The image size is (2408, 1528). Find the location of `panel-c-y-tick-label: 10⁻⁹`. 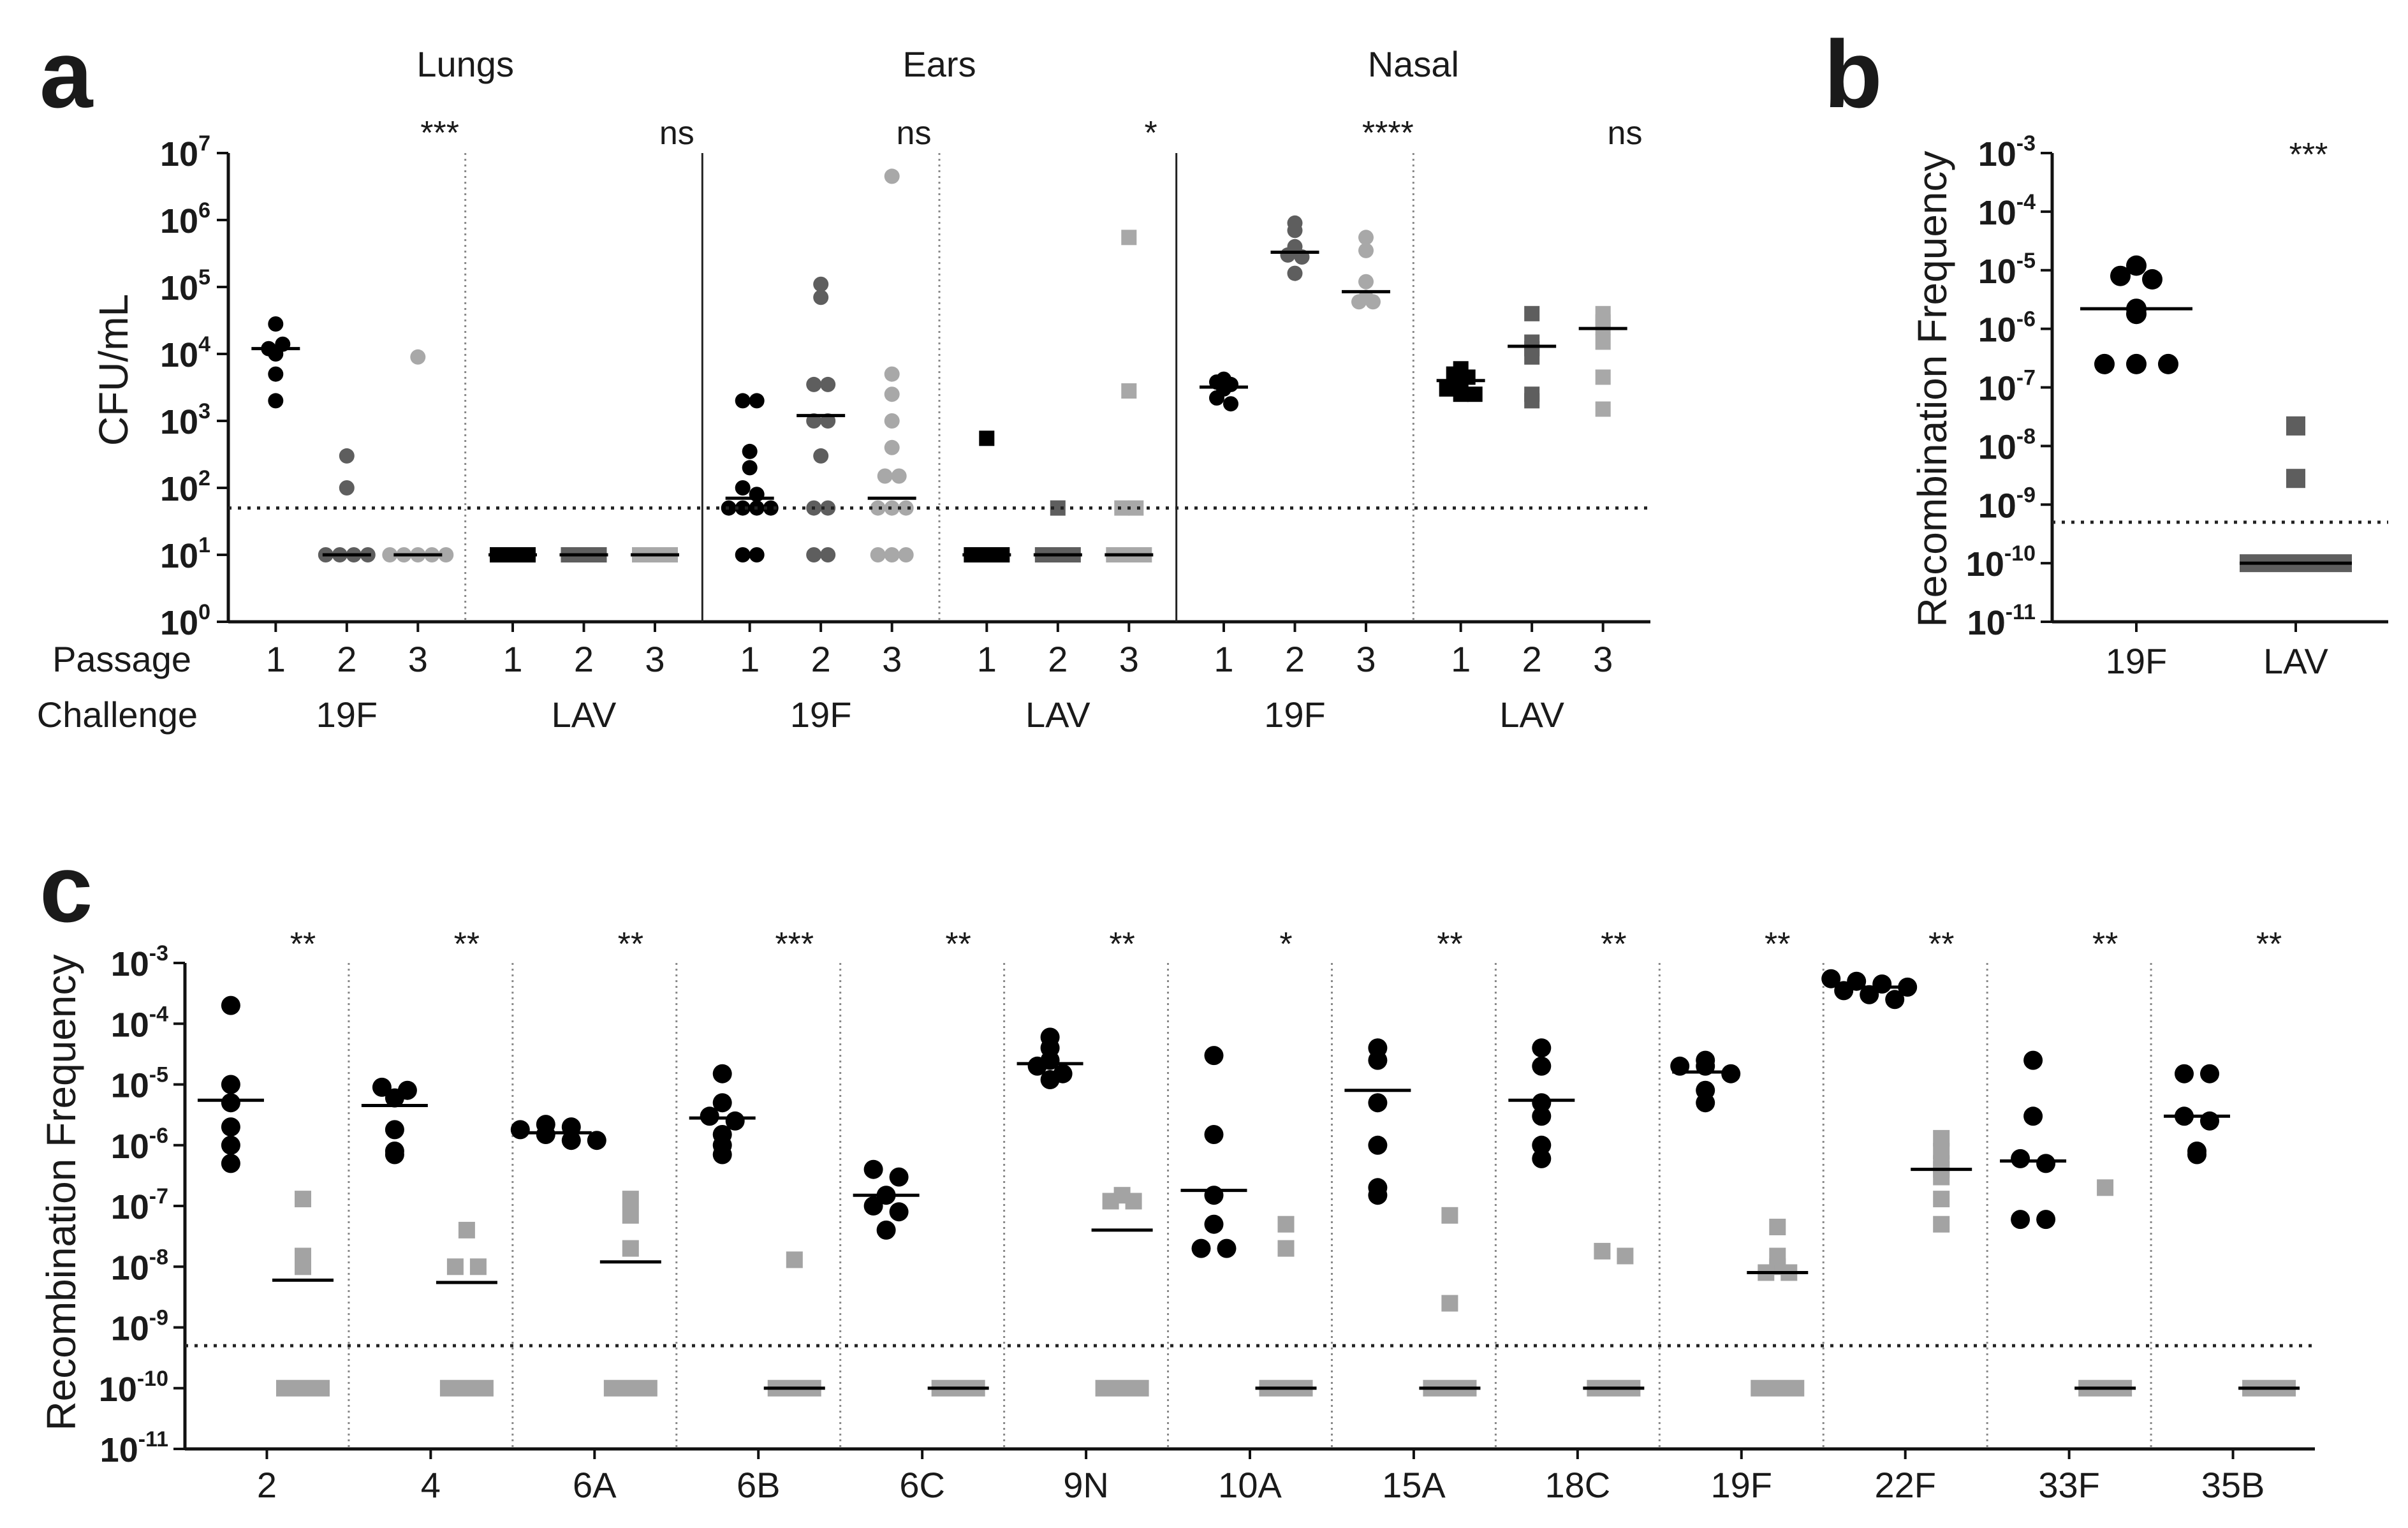

panel-c-y-tick-label: 10⁻⁹ is located at coordinates (139, 1327).